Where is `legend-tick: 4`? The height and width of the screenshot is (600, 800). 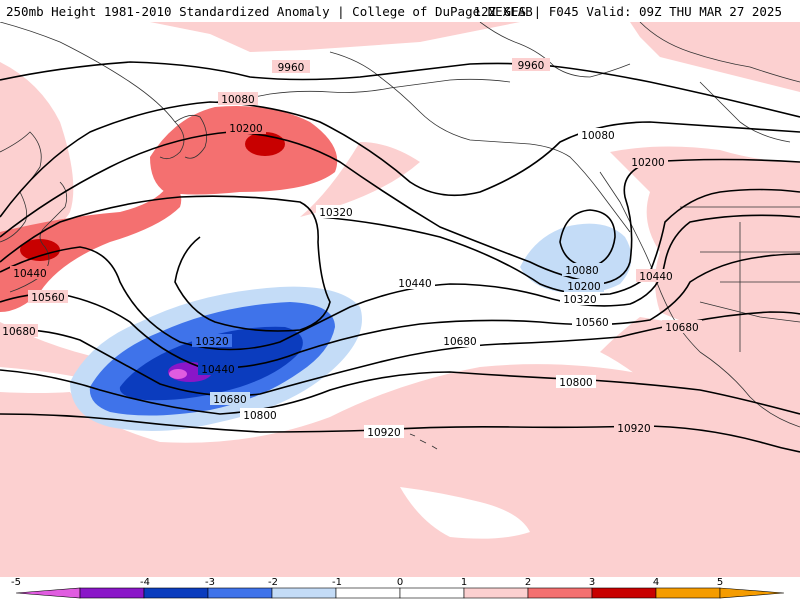
legend-tick: 4 is located at coordinates (656, 582).